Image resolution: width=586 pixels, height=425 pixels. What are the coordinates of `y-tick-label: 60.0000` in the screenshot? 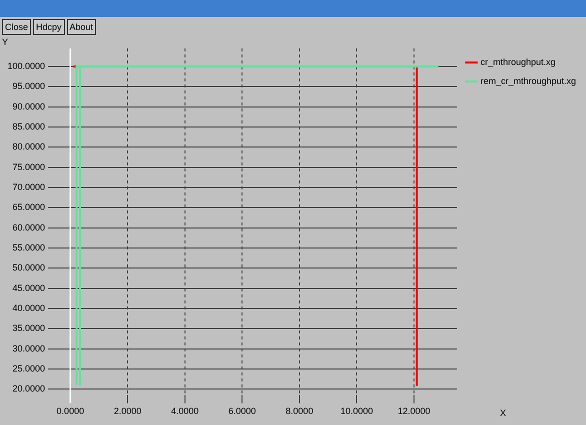 It's located at (28, 227).